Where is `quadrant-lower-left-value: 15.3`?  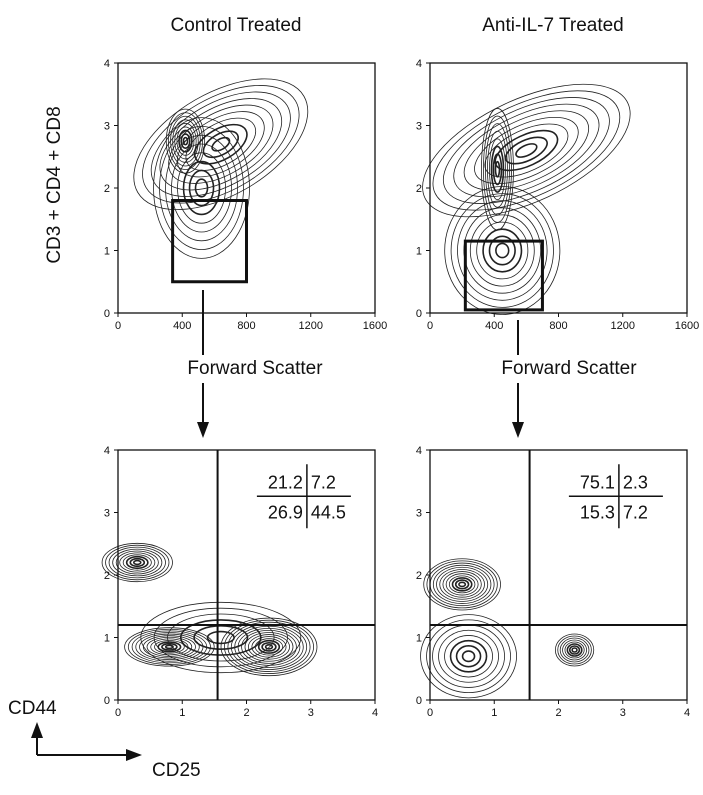 quadrant-lower-left-value: 15.3 is located at coordinates (597, 512).